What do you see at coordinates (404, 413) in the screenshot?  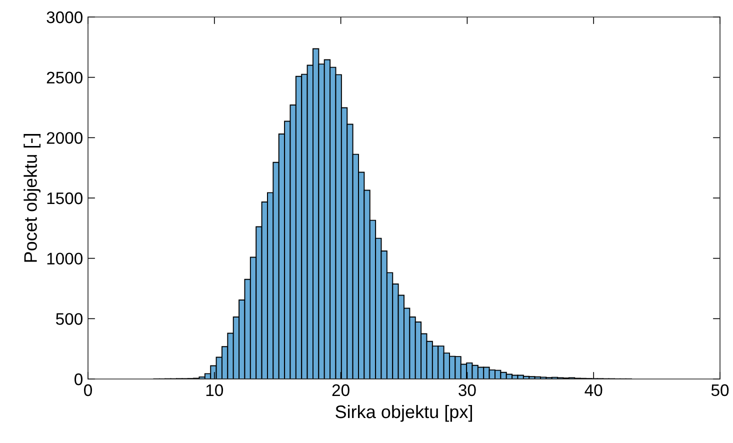 I see `x-axis-title: Sirka objektu [px]` at bounding box center [404, 413].